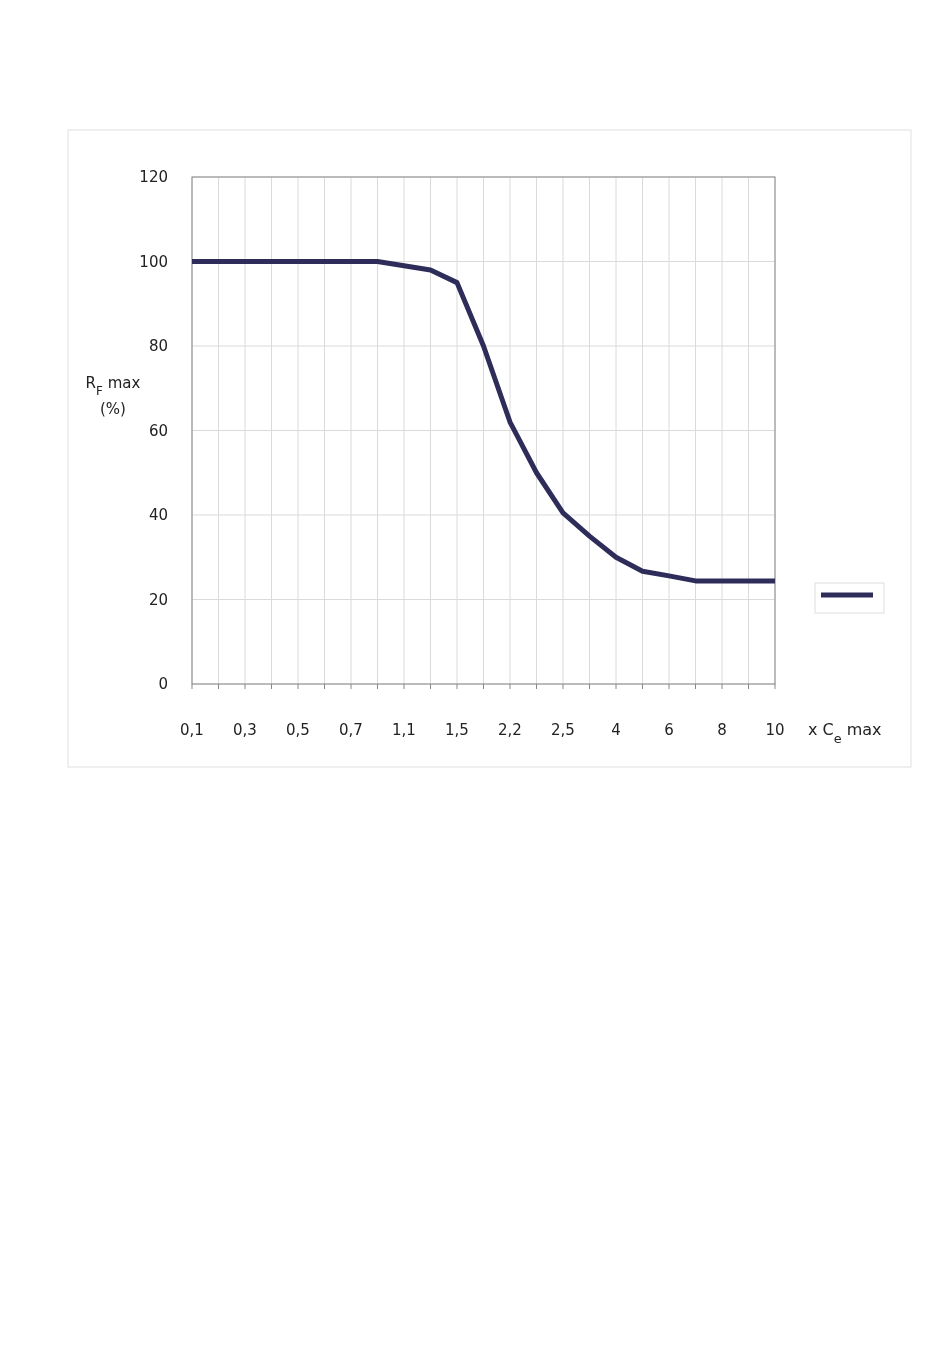 The height and width of the screenshot is (1369, 950). Describe the element at coordinates (616, 730) in the screenshot. I see `x-tick-label: 4` at that location.